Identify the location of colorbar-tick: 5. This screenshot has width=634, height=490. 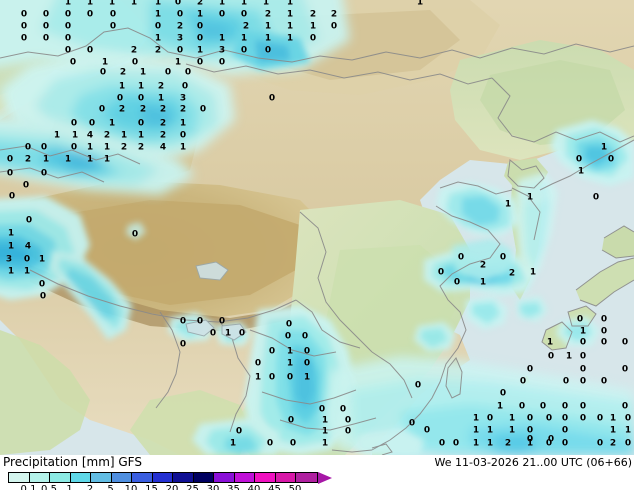
(110, 487).